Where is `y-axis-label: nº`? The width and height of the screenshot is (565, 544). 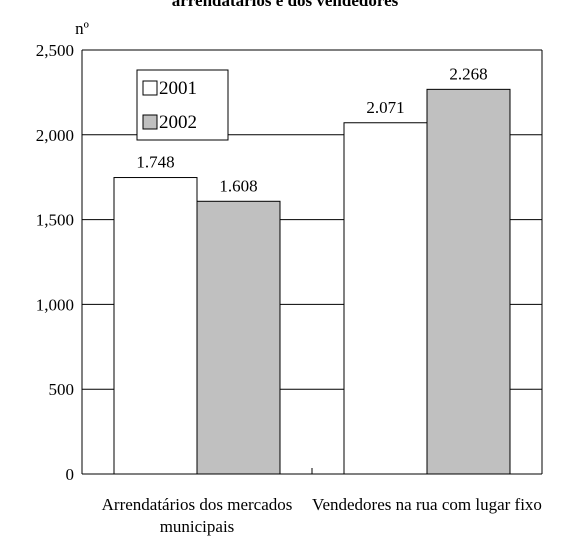 y-axis-label: nº is located at coordinates (82, 28).